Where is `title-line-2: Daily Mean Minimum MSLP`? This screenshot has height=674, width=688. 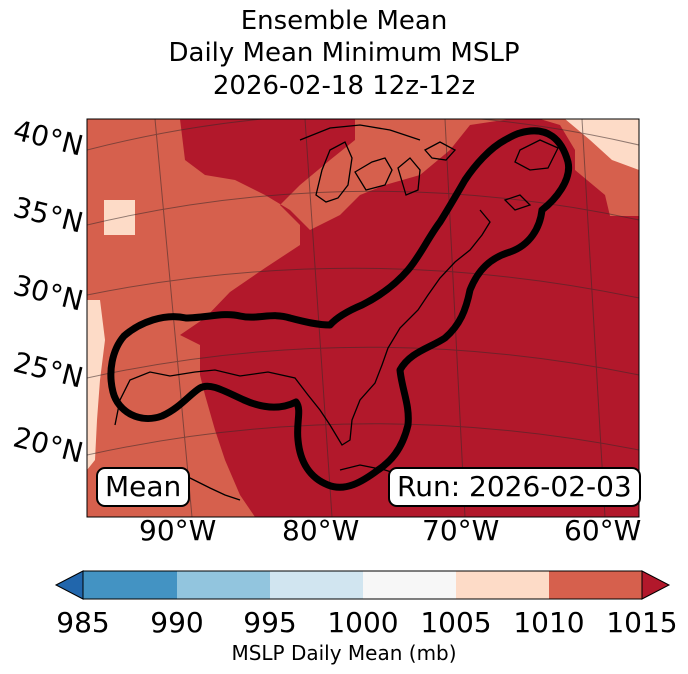 title-line-2: Daily Mean Minimum MSLP is located at coordinates (344, 53).